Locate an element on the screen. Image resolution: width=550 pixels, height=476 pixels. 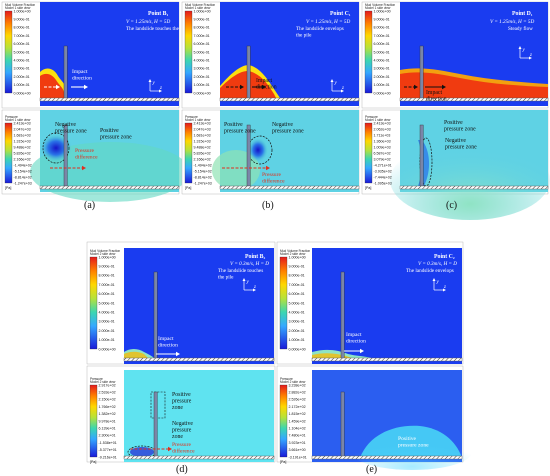
positive-pressure-zone-label: pressure zone is located at coordinates (460, 130).